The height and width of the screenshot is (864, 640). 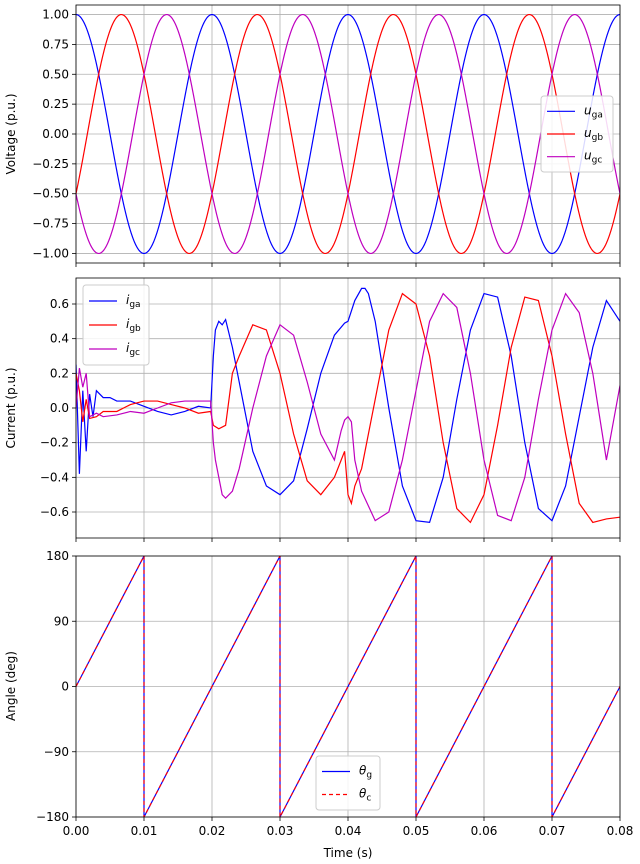 I want to click on y-tick-label: 90, so click(x=61, y=621).